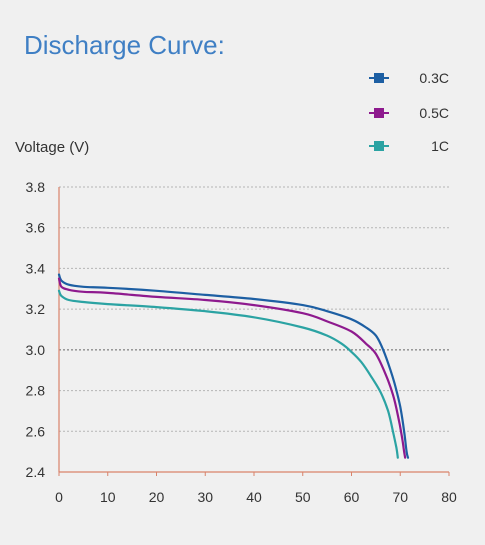 The image size is (485, 545). What do you see at coordinates (59, 497) in the screenshot?
I see `x-tick-label: 0` at bounding box center [59, 497].